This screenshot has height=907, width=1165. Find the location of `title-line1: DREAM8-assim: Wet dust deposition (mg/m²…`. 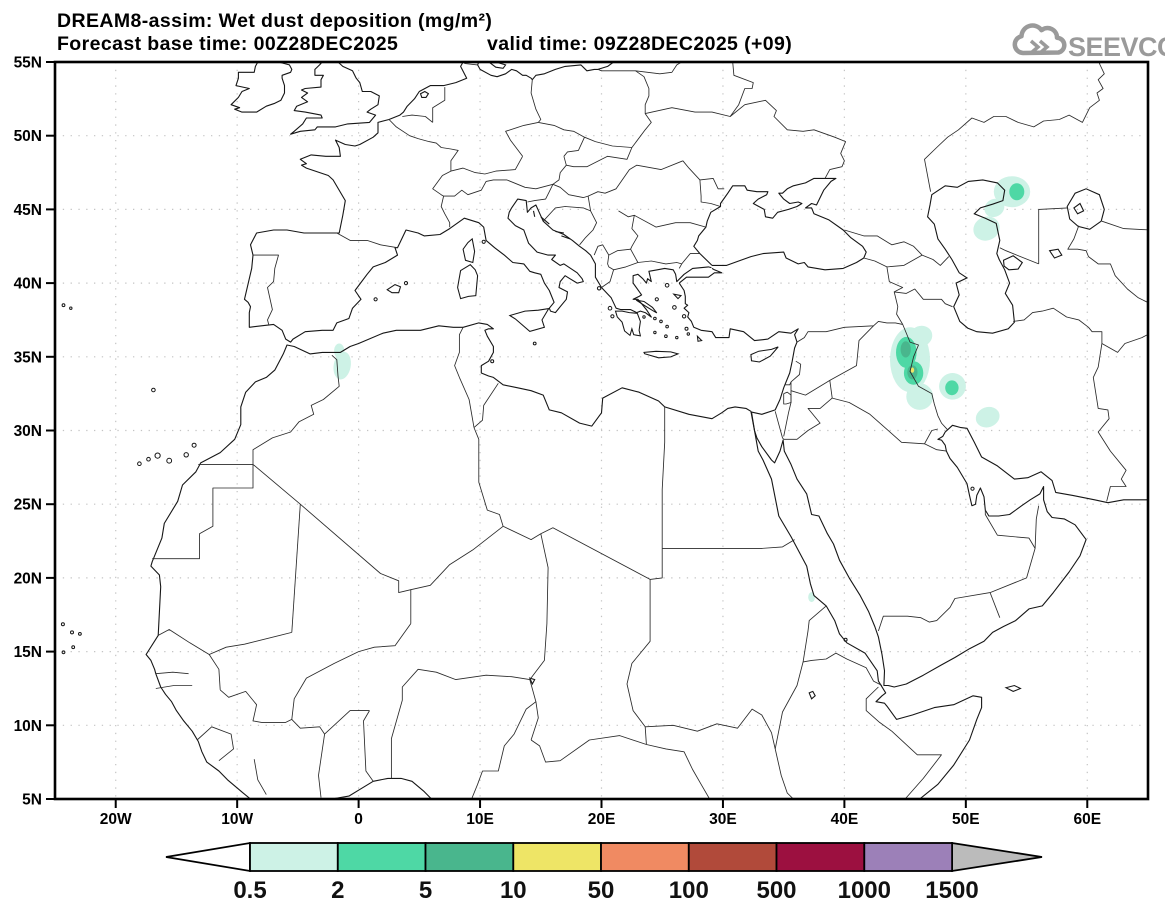

title-line1: DREAM8-assim: Wet dust deposition (mg/m²… is located at coordinates (274, 21).